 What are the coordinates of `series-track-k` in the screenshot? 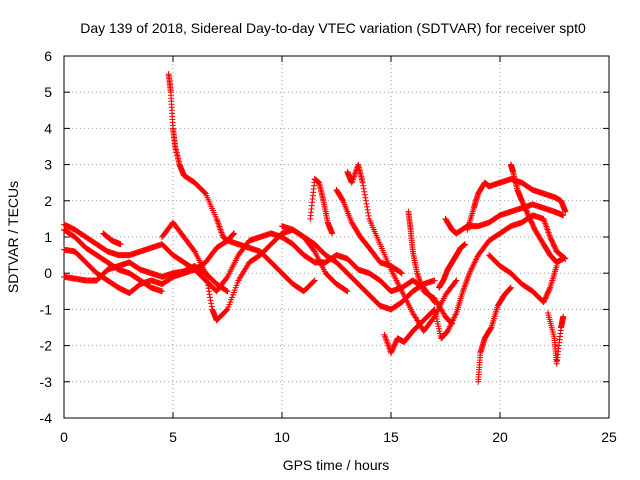 It's located at (402, 248).